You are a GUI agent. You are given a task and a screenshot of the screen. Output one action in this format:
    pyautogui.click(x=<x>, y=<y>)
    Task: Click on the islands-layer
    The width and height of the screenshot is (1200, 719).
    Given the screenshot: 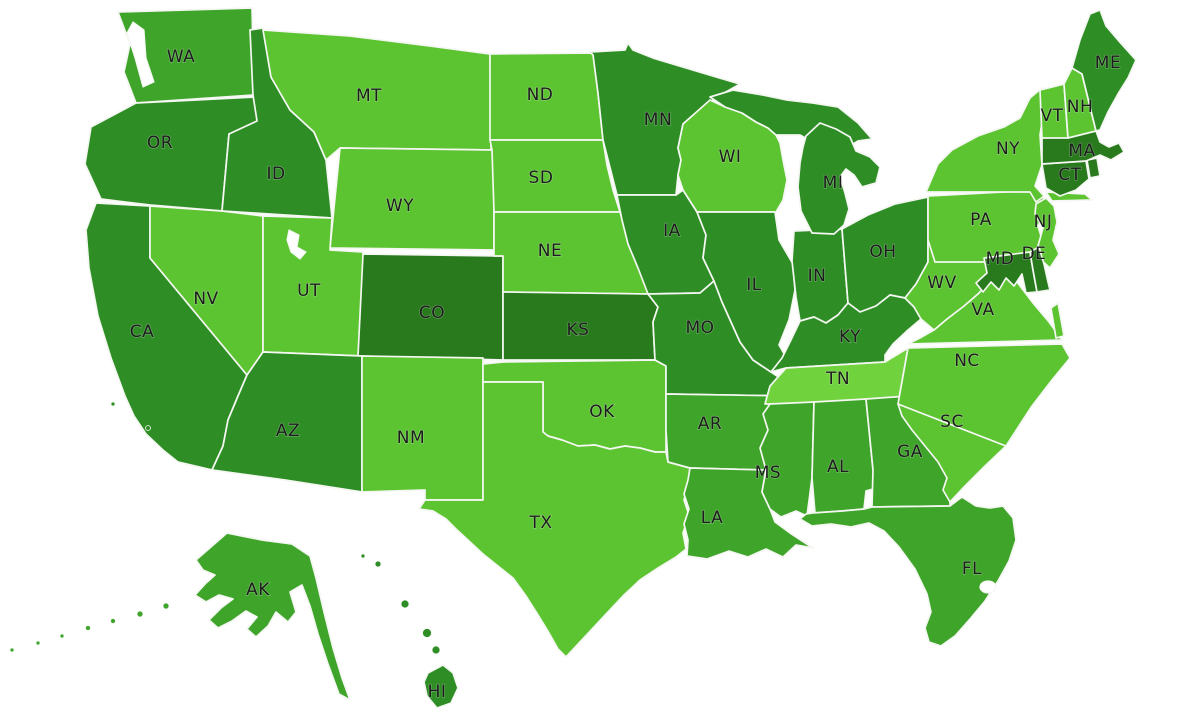 What is the action you would take?
    pyautogui.click(x=225, y=528)
    